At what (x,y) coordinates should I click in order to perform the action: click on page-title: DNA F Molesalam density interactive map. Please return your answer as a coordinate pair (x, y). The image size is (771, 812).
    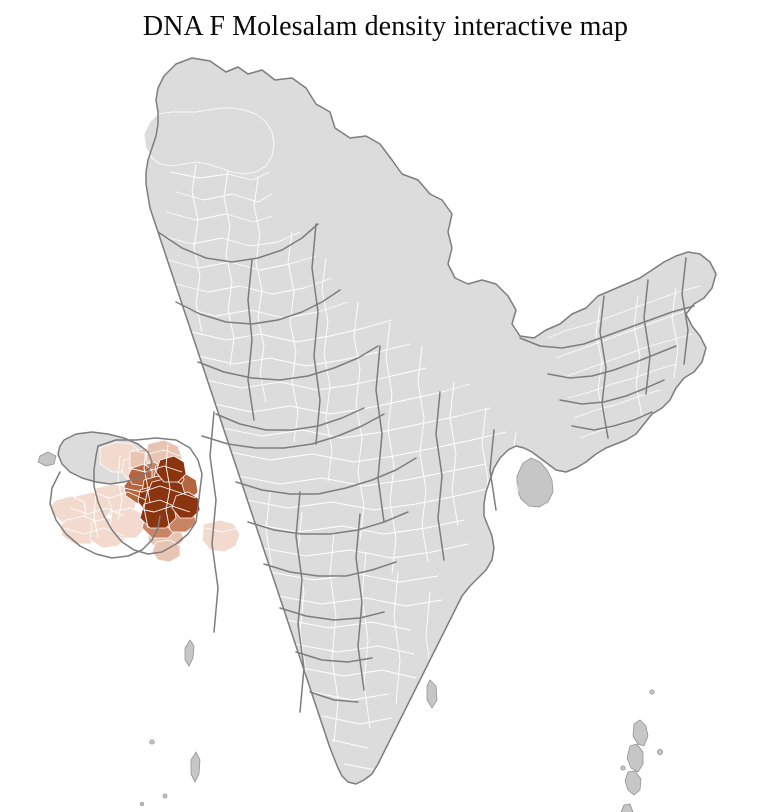
    Looking at the image, I should click on (385, 26).